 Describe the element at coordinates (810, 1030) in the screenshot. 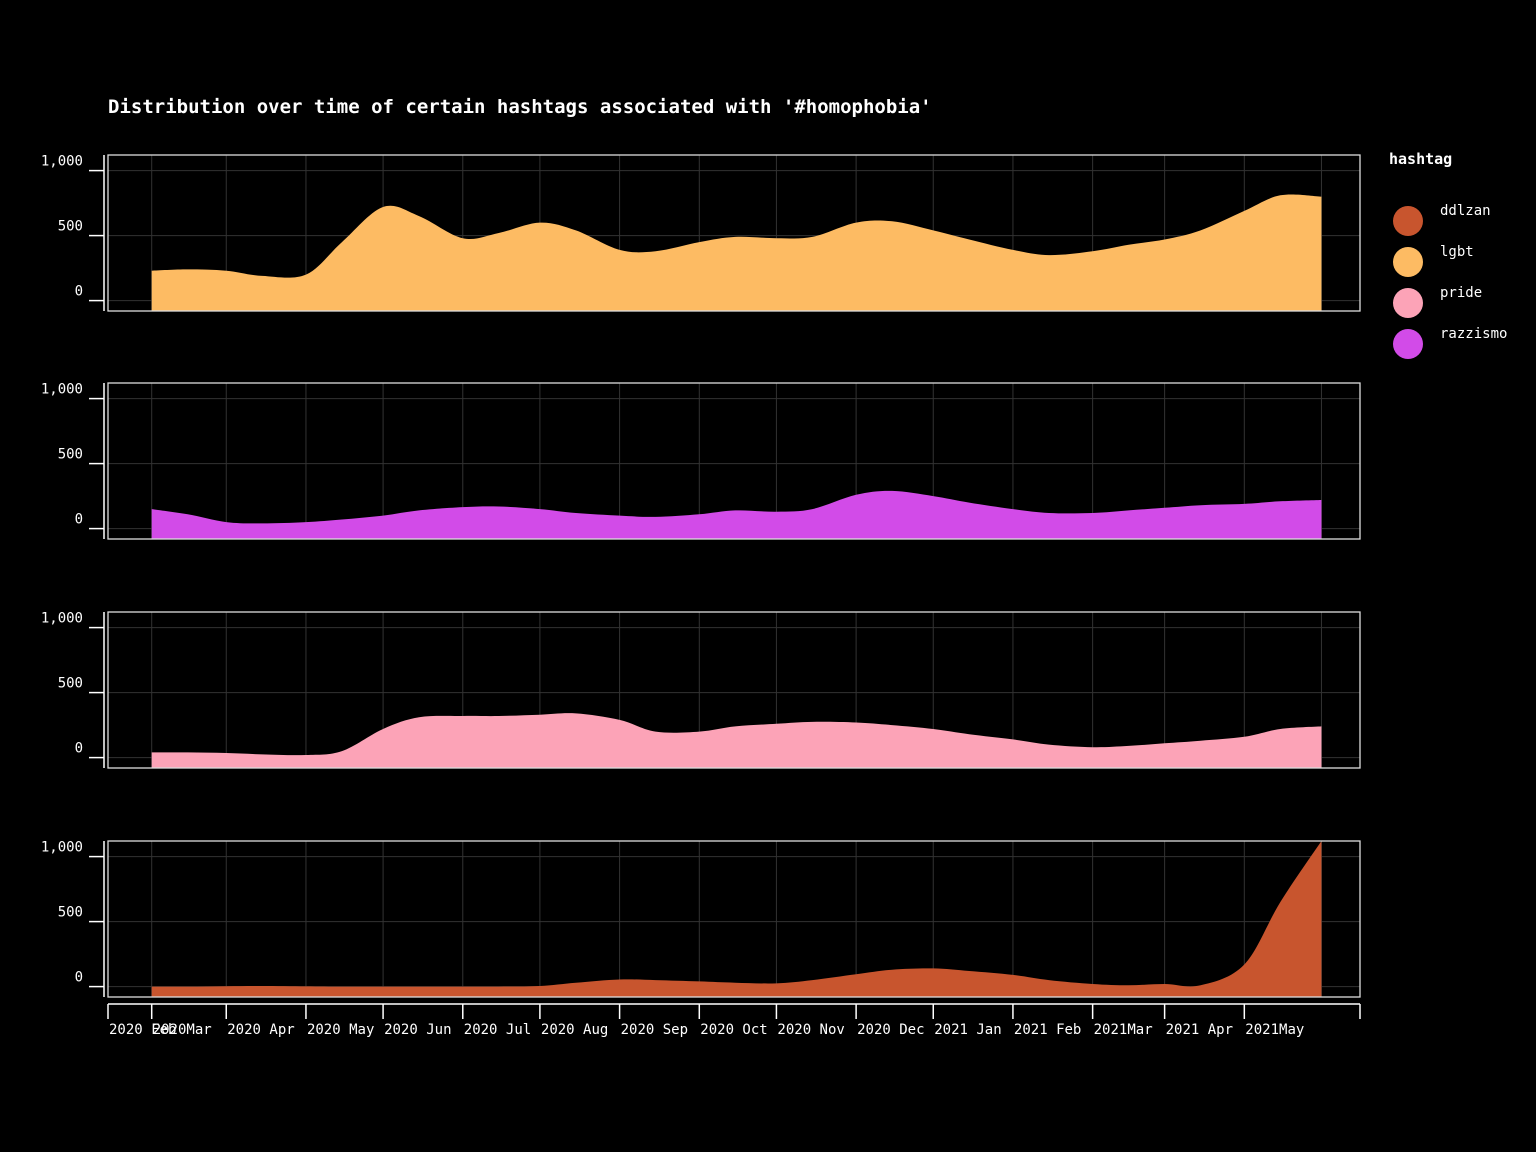

I see `x-tick-label: 2020 Nov` at that location.